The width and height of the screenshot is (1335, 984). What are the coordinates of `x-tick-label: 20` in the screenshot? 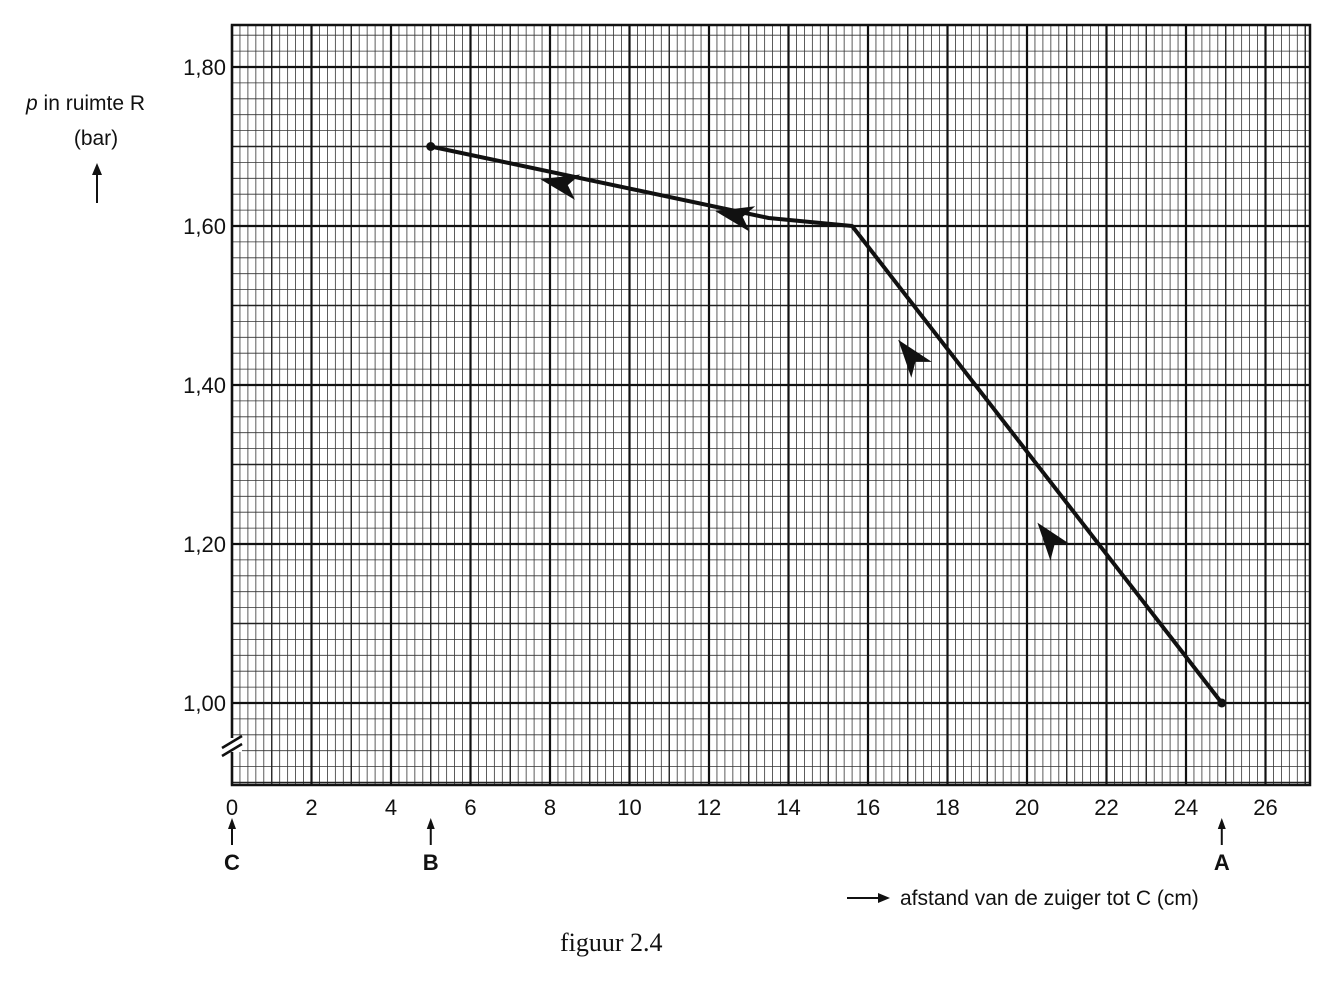 It's located at (1027, 807).